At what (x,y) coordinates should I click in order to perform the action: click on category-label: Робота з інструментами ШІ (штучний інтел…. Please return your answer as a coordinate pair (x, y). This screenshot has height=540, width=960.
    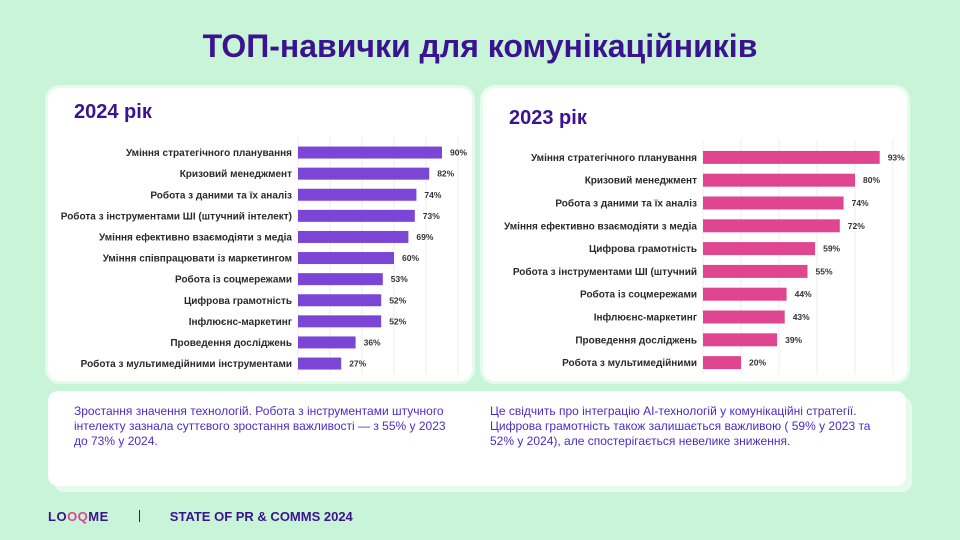
    Looking at the image, I should click on (176, 216).